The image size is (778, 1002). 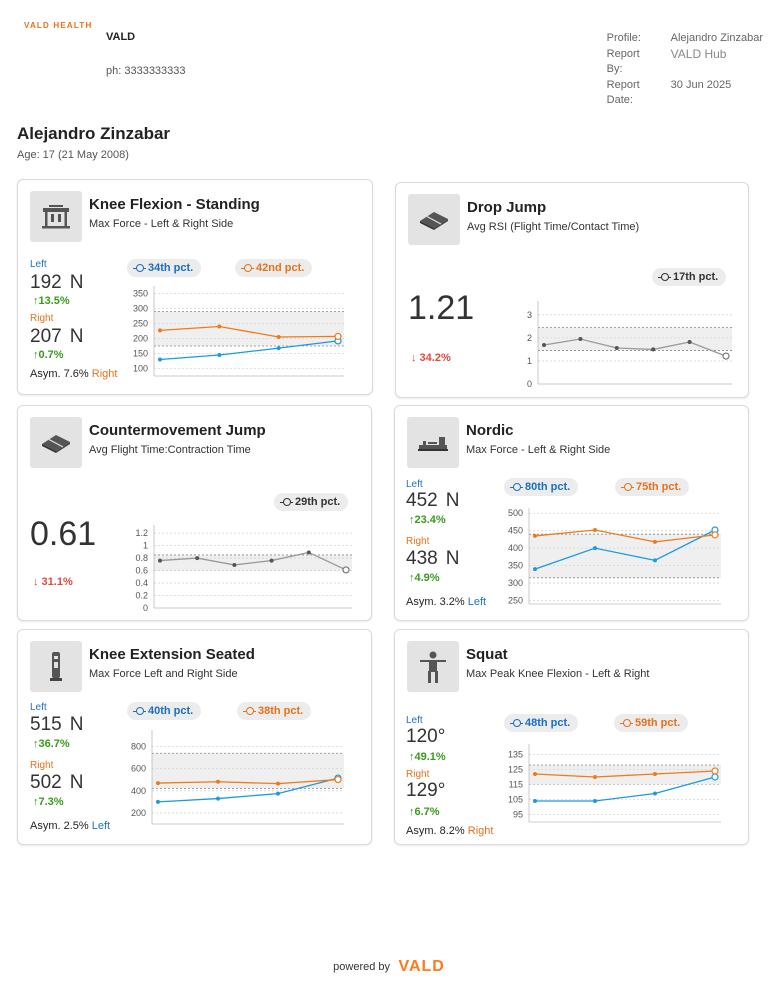 What do you see at coordinates (163, 674) in the screenshot?
I see `card-subtitle: Max Force Left and Right Side` at bounding box center [163, 674].